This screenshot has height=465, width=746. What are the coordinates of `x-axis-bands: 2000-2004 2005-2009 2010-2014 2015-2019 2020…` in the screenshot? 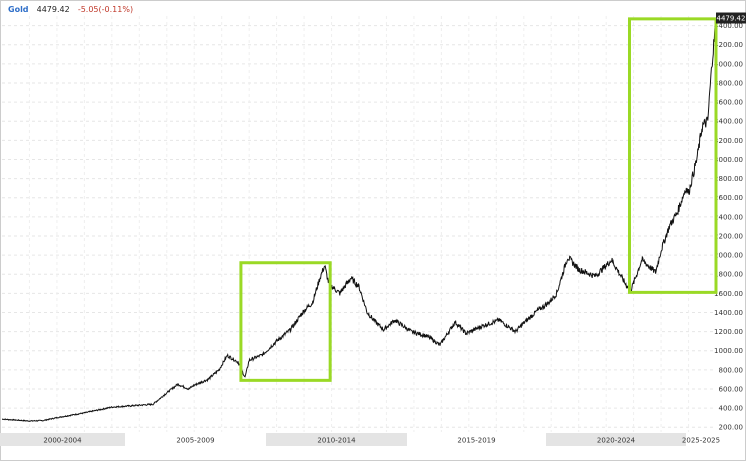 It's located at (360, 439).